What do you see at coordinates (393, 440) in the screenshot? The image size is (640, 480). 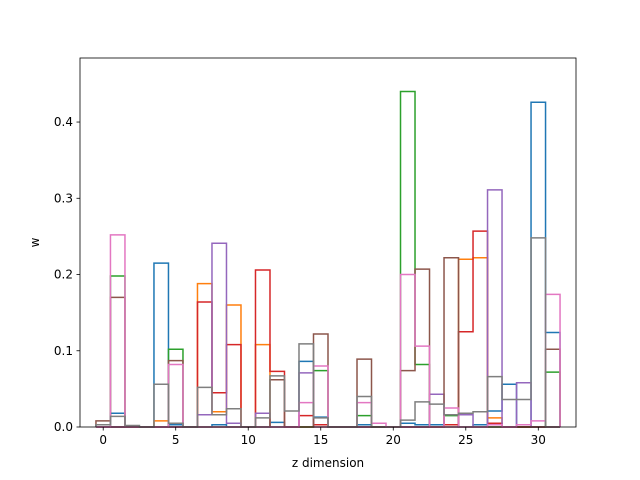 I see `x-tick-label: 20` at bounding box center [393, 440].